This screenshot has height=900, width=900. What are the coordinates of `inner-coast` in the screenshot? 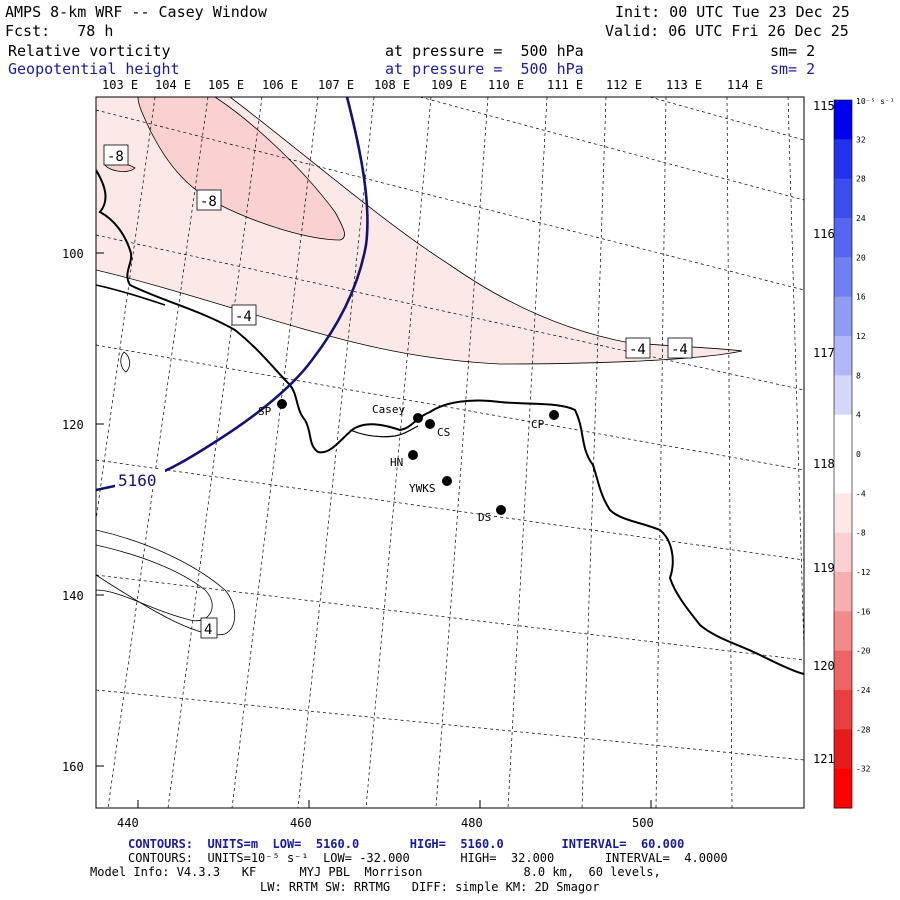 It's located at (384, 431).